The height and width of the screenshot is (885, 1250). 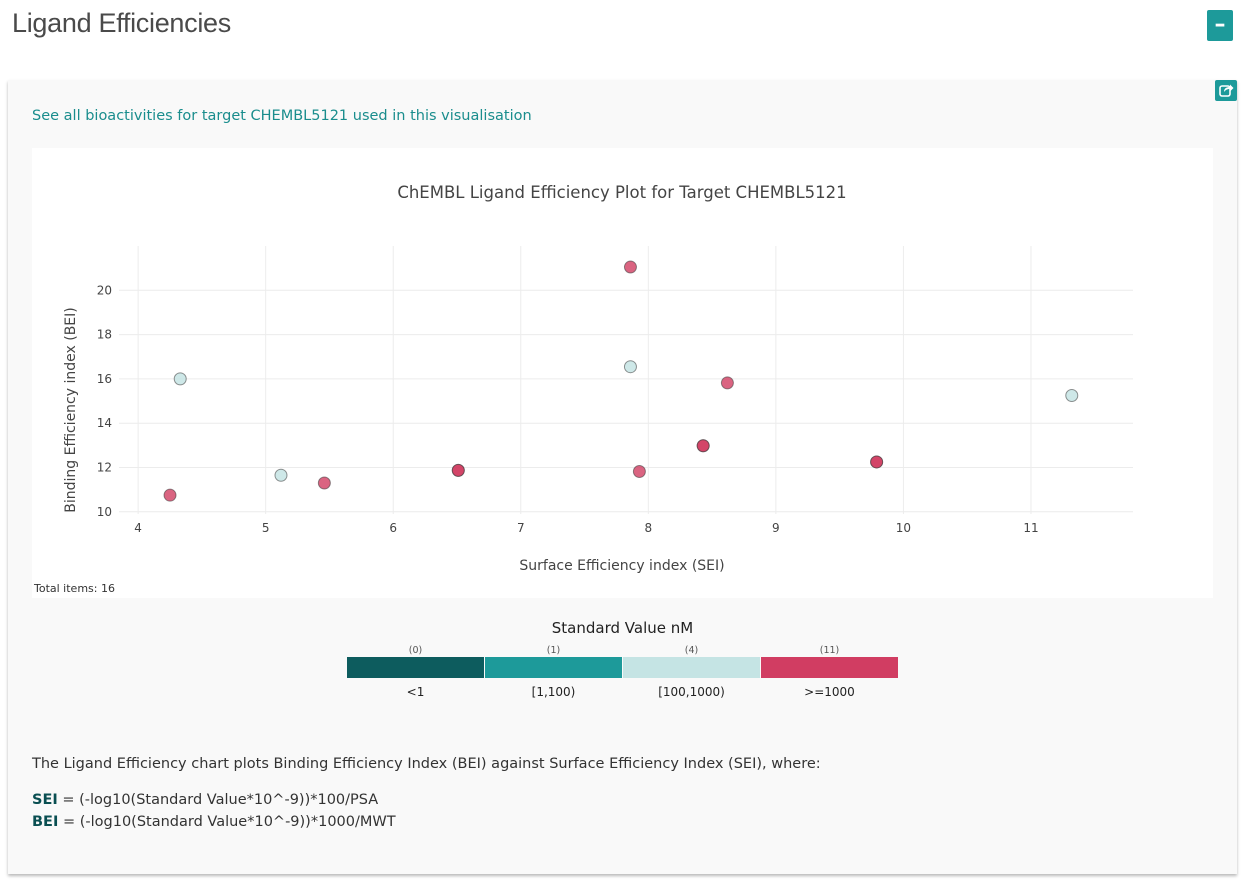 I want to click on x-axis-label: Surface Efficiency index (SEI), so click(x=621, y=566).